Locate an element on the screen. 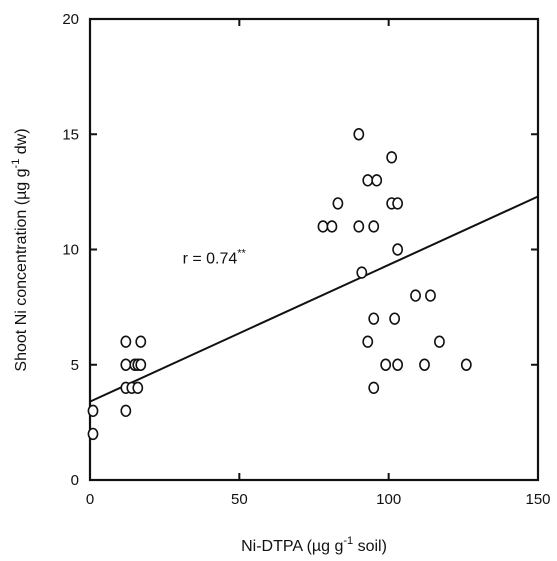  correlation-annotation: r = 0.74** is located at coordinates (215, 257).